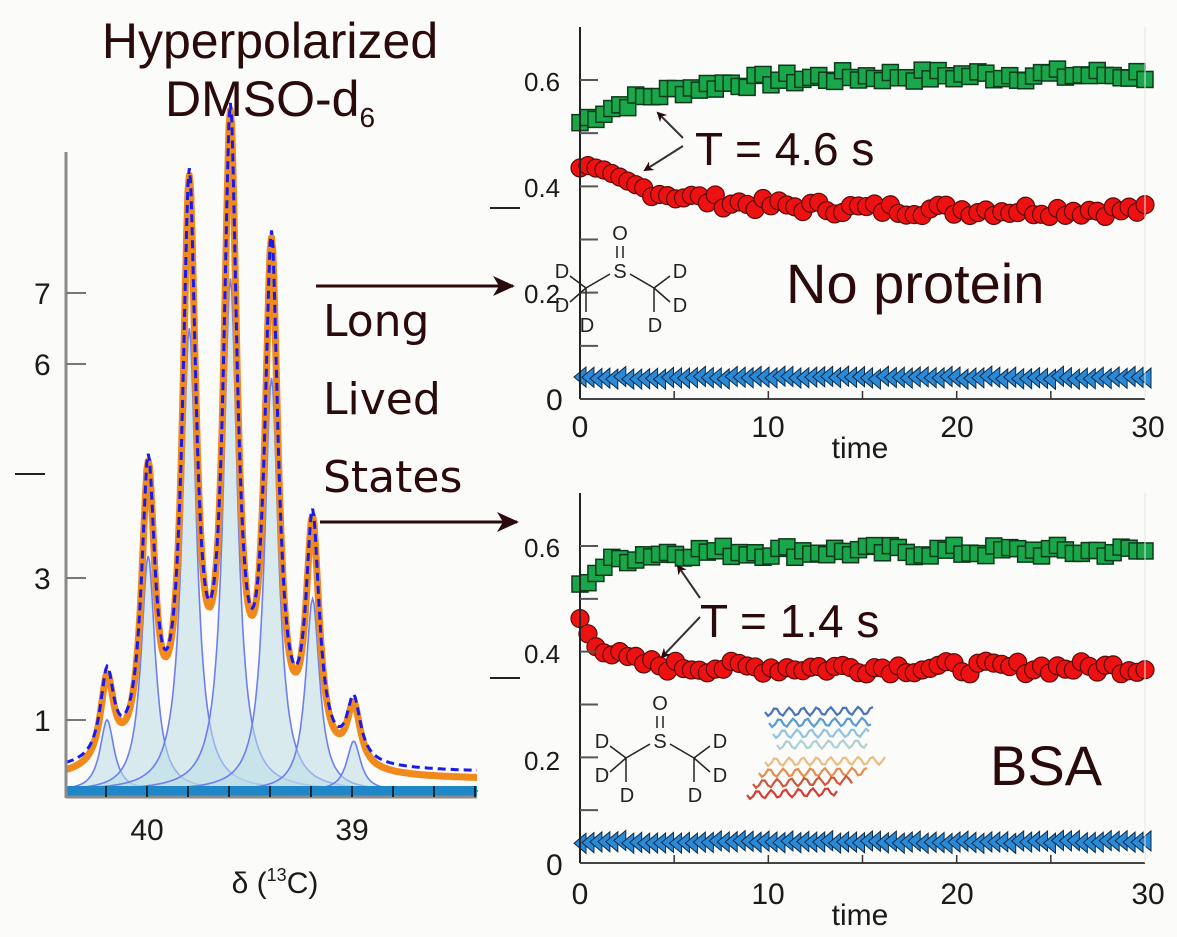  Describe the element at coordinates (367, 117) in the screenshot. I see `title-subscript: 6` at that location.